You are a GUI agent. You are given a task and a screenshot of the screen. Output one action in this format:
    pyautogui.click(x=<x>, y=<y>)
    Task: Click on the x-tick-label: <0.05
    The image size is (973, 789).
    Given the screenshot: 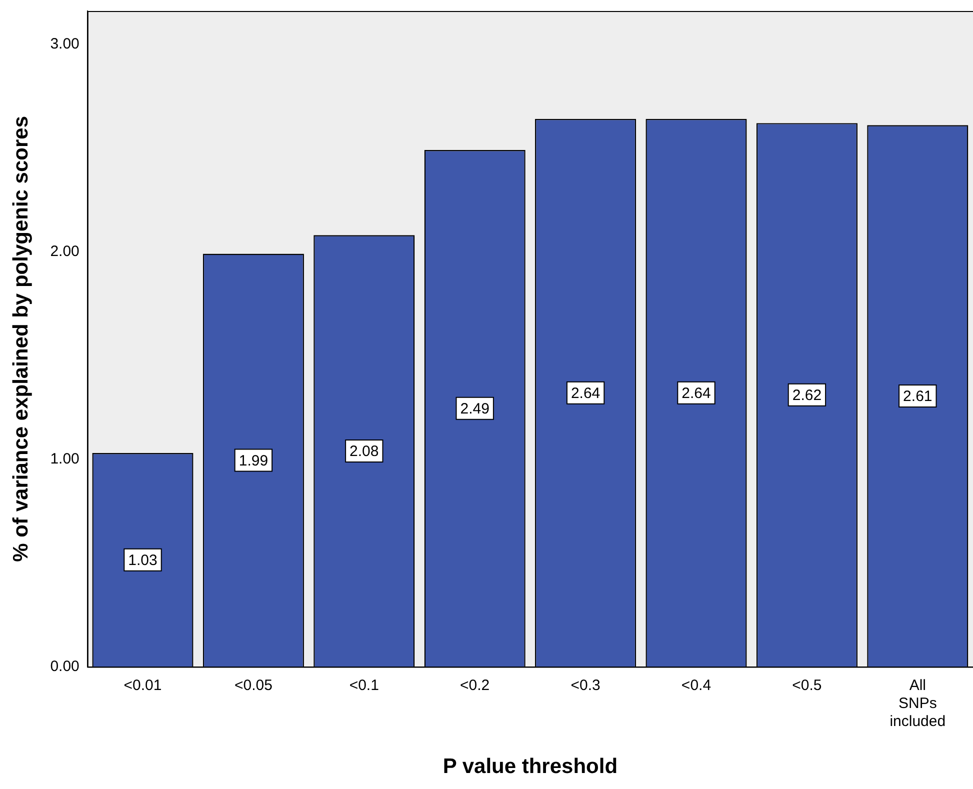 What is the action you would take?
    pyautogui.click(x=253, y=685)
    